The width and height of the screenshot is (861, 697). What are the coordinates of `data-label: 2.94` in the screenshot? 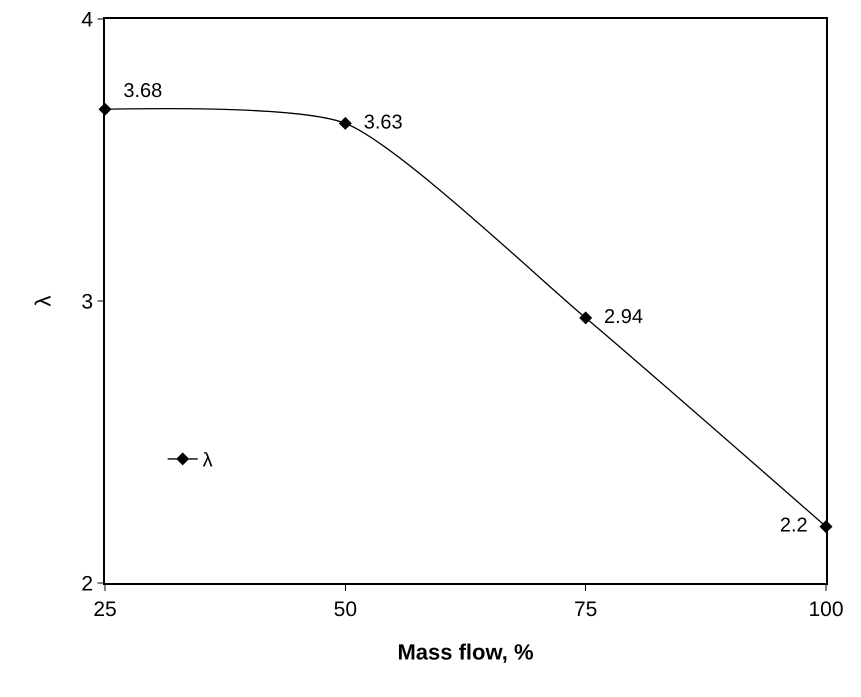 It's located at (623, 317).